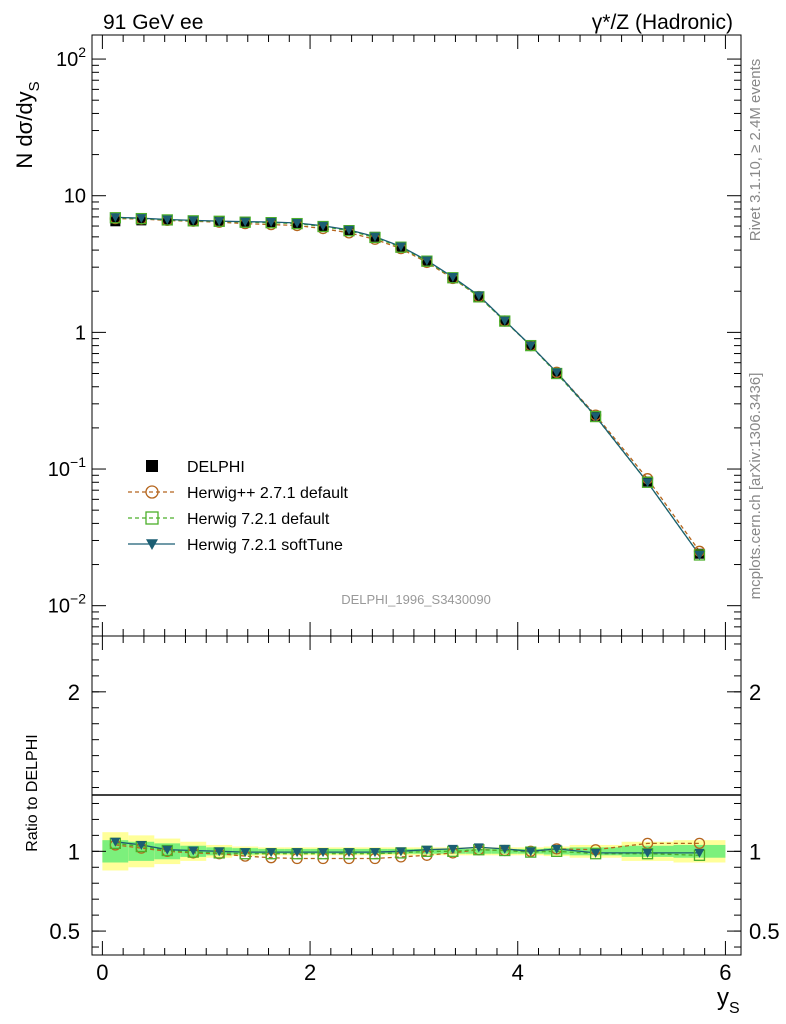 The width and height of the screenshot is (786, 1024). Describe the element at coordinates (71, 57) in the screenshot. I see `main-y-tick-label: 10²` at that location.